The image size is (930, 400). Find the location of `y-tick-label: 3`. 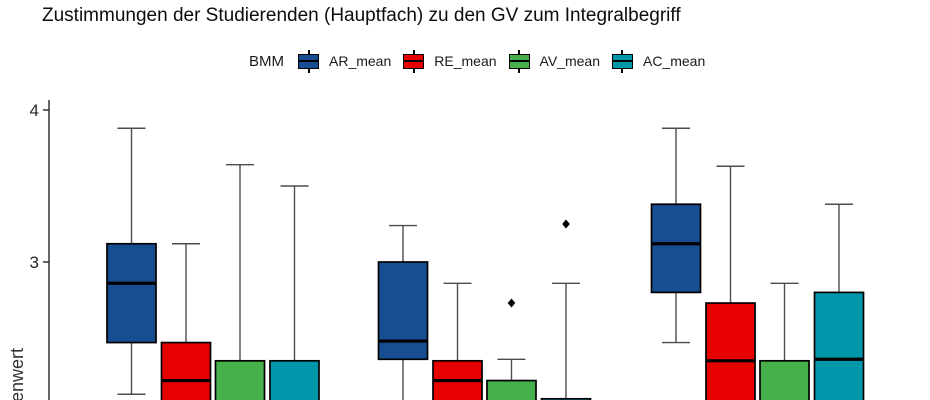

y-tick-label: 3 is located at coordinates (34, 262).